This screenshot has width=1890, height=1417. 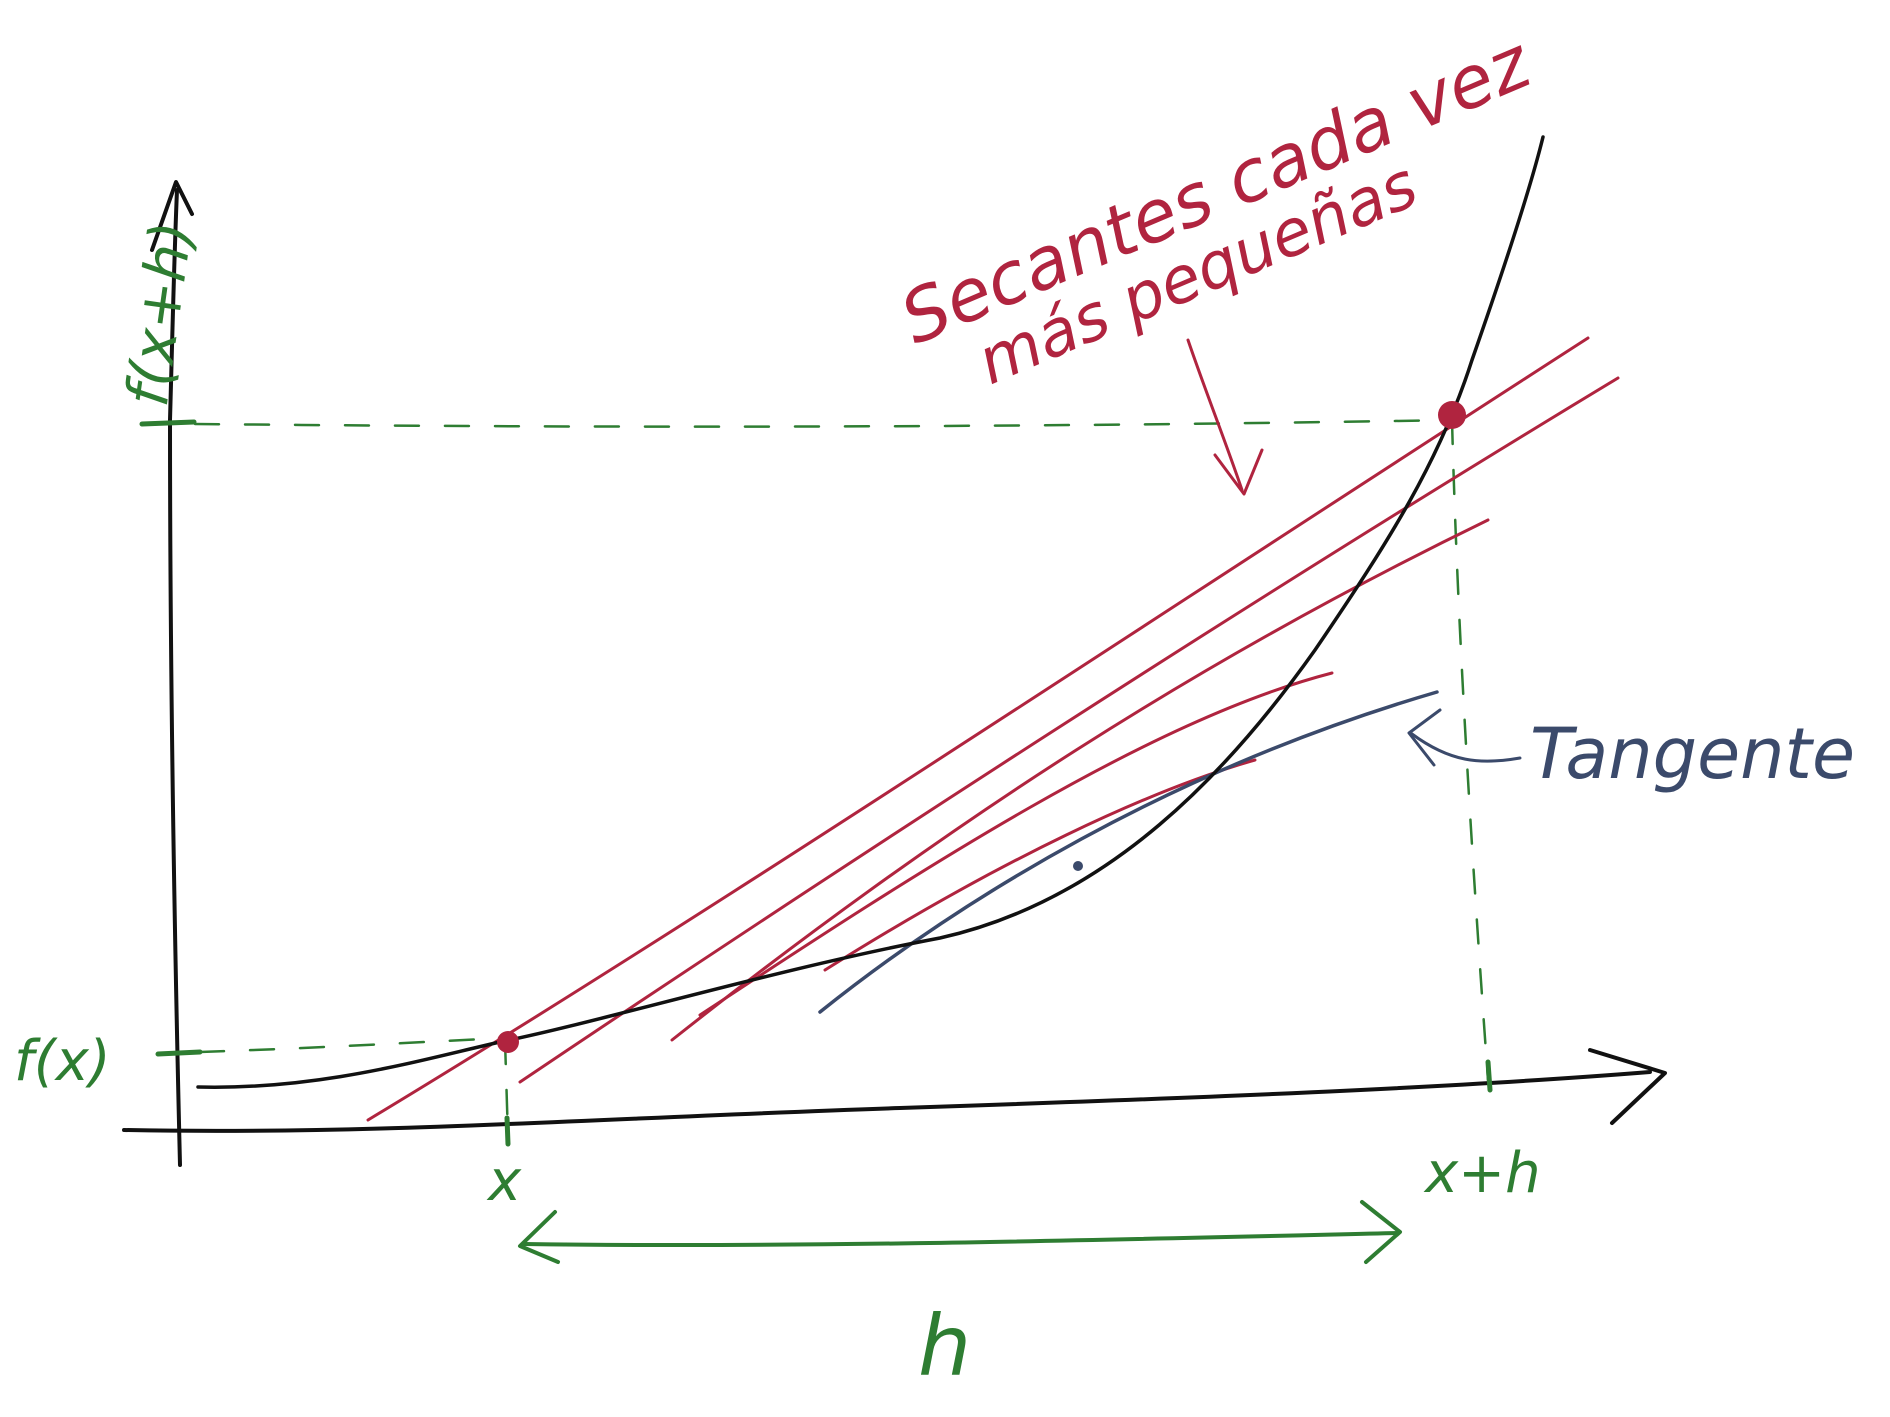 What do you see at coordinates (175, 677) in the screenshot?
I see `y-axis` at bounding box center [175, 677].